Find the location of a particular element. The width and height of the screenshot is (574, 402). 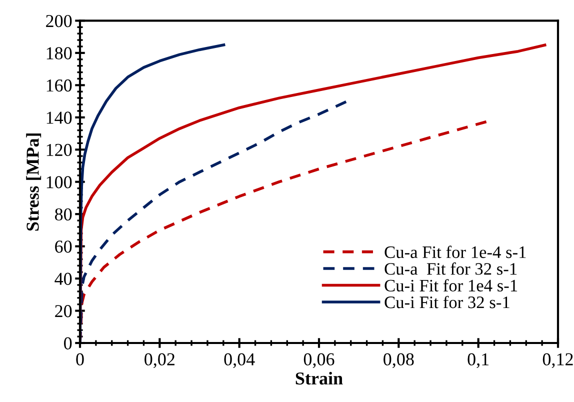

y-tick-label: 80 is located at coordinates (63, 214).